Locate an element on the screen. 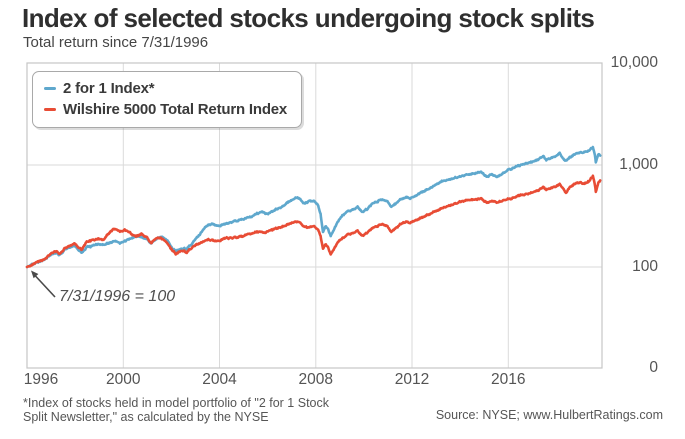 This screenshot has width=685, height=439. source-credit: Source: NYSE; www.HulbertRatings.com is located at coordinates (549, 415).